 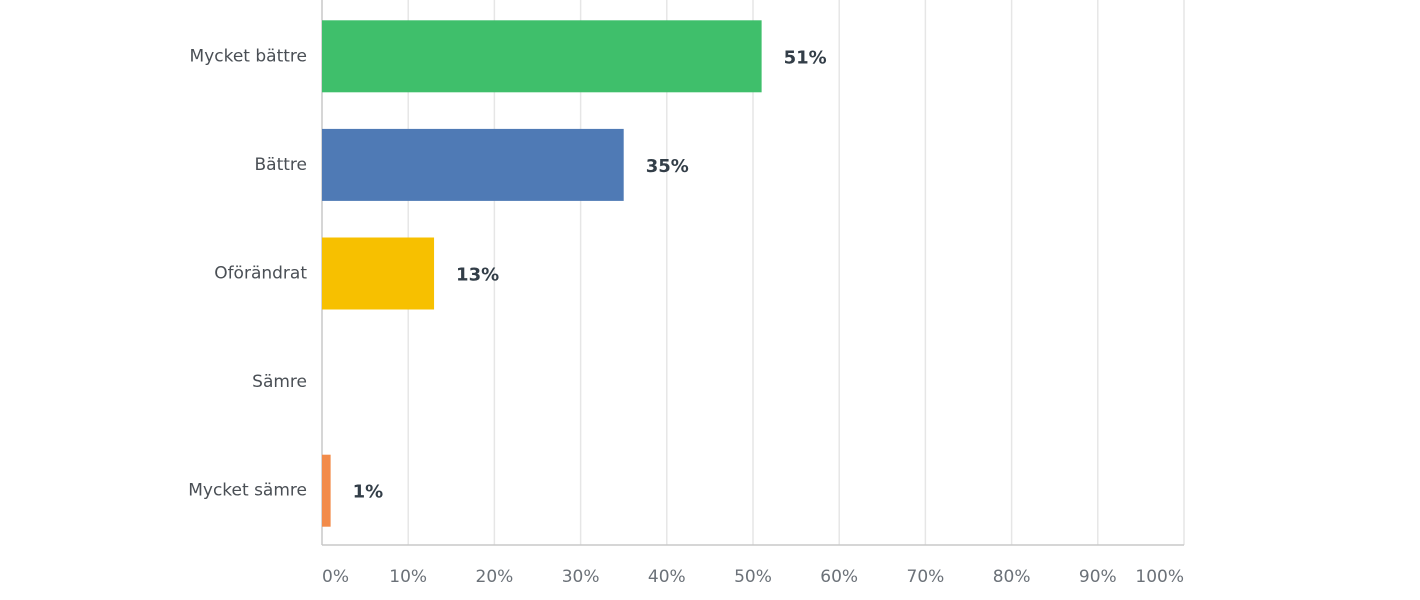 What do you see at coordinates (1012, 577) in the screenshot?
I see `x-tick-label: 80%` at bounding box center [1012, 577].